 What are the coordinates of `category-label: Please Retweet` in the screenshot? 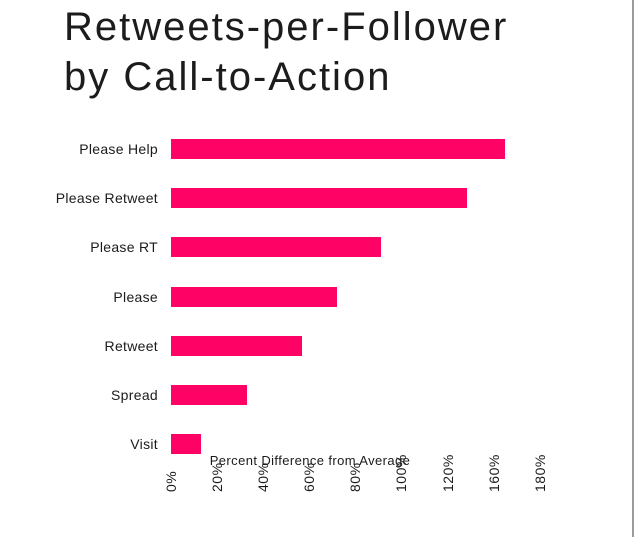 It's located at (106, 198).